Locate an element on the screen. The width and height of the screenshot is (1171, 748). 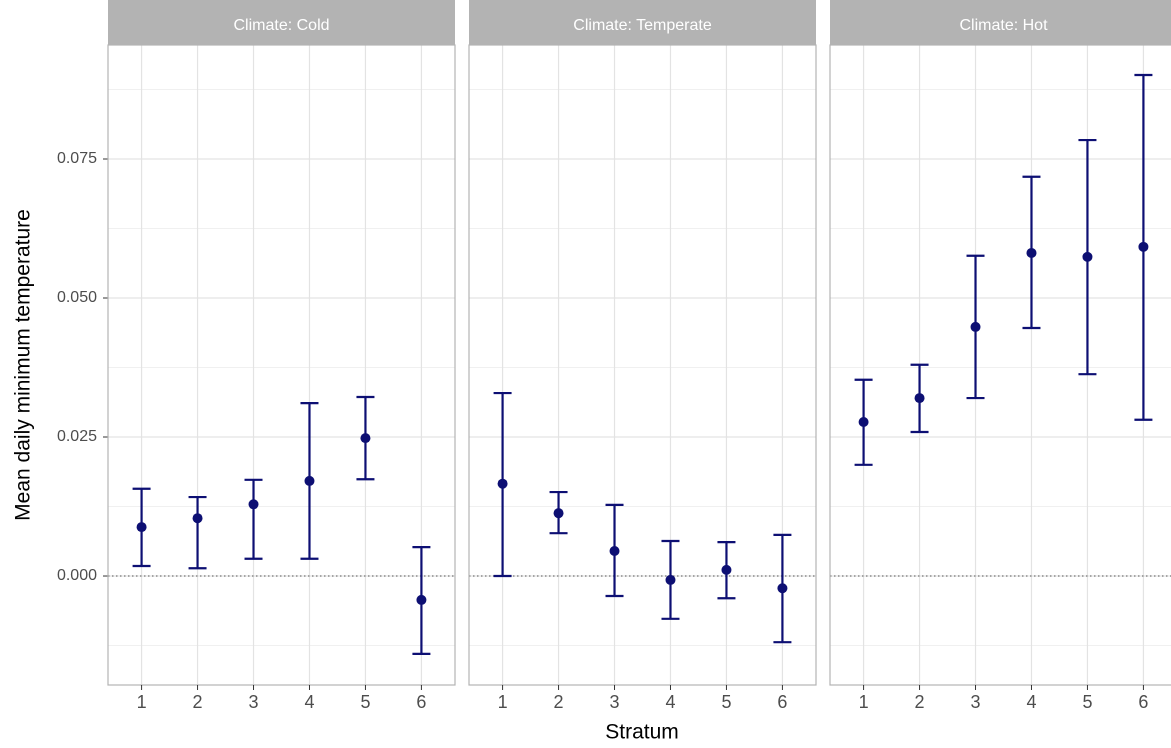
strip-label: Climate: Temperate is located at coordinates (642, 25).